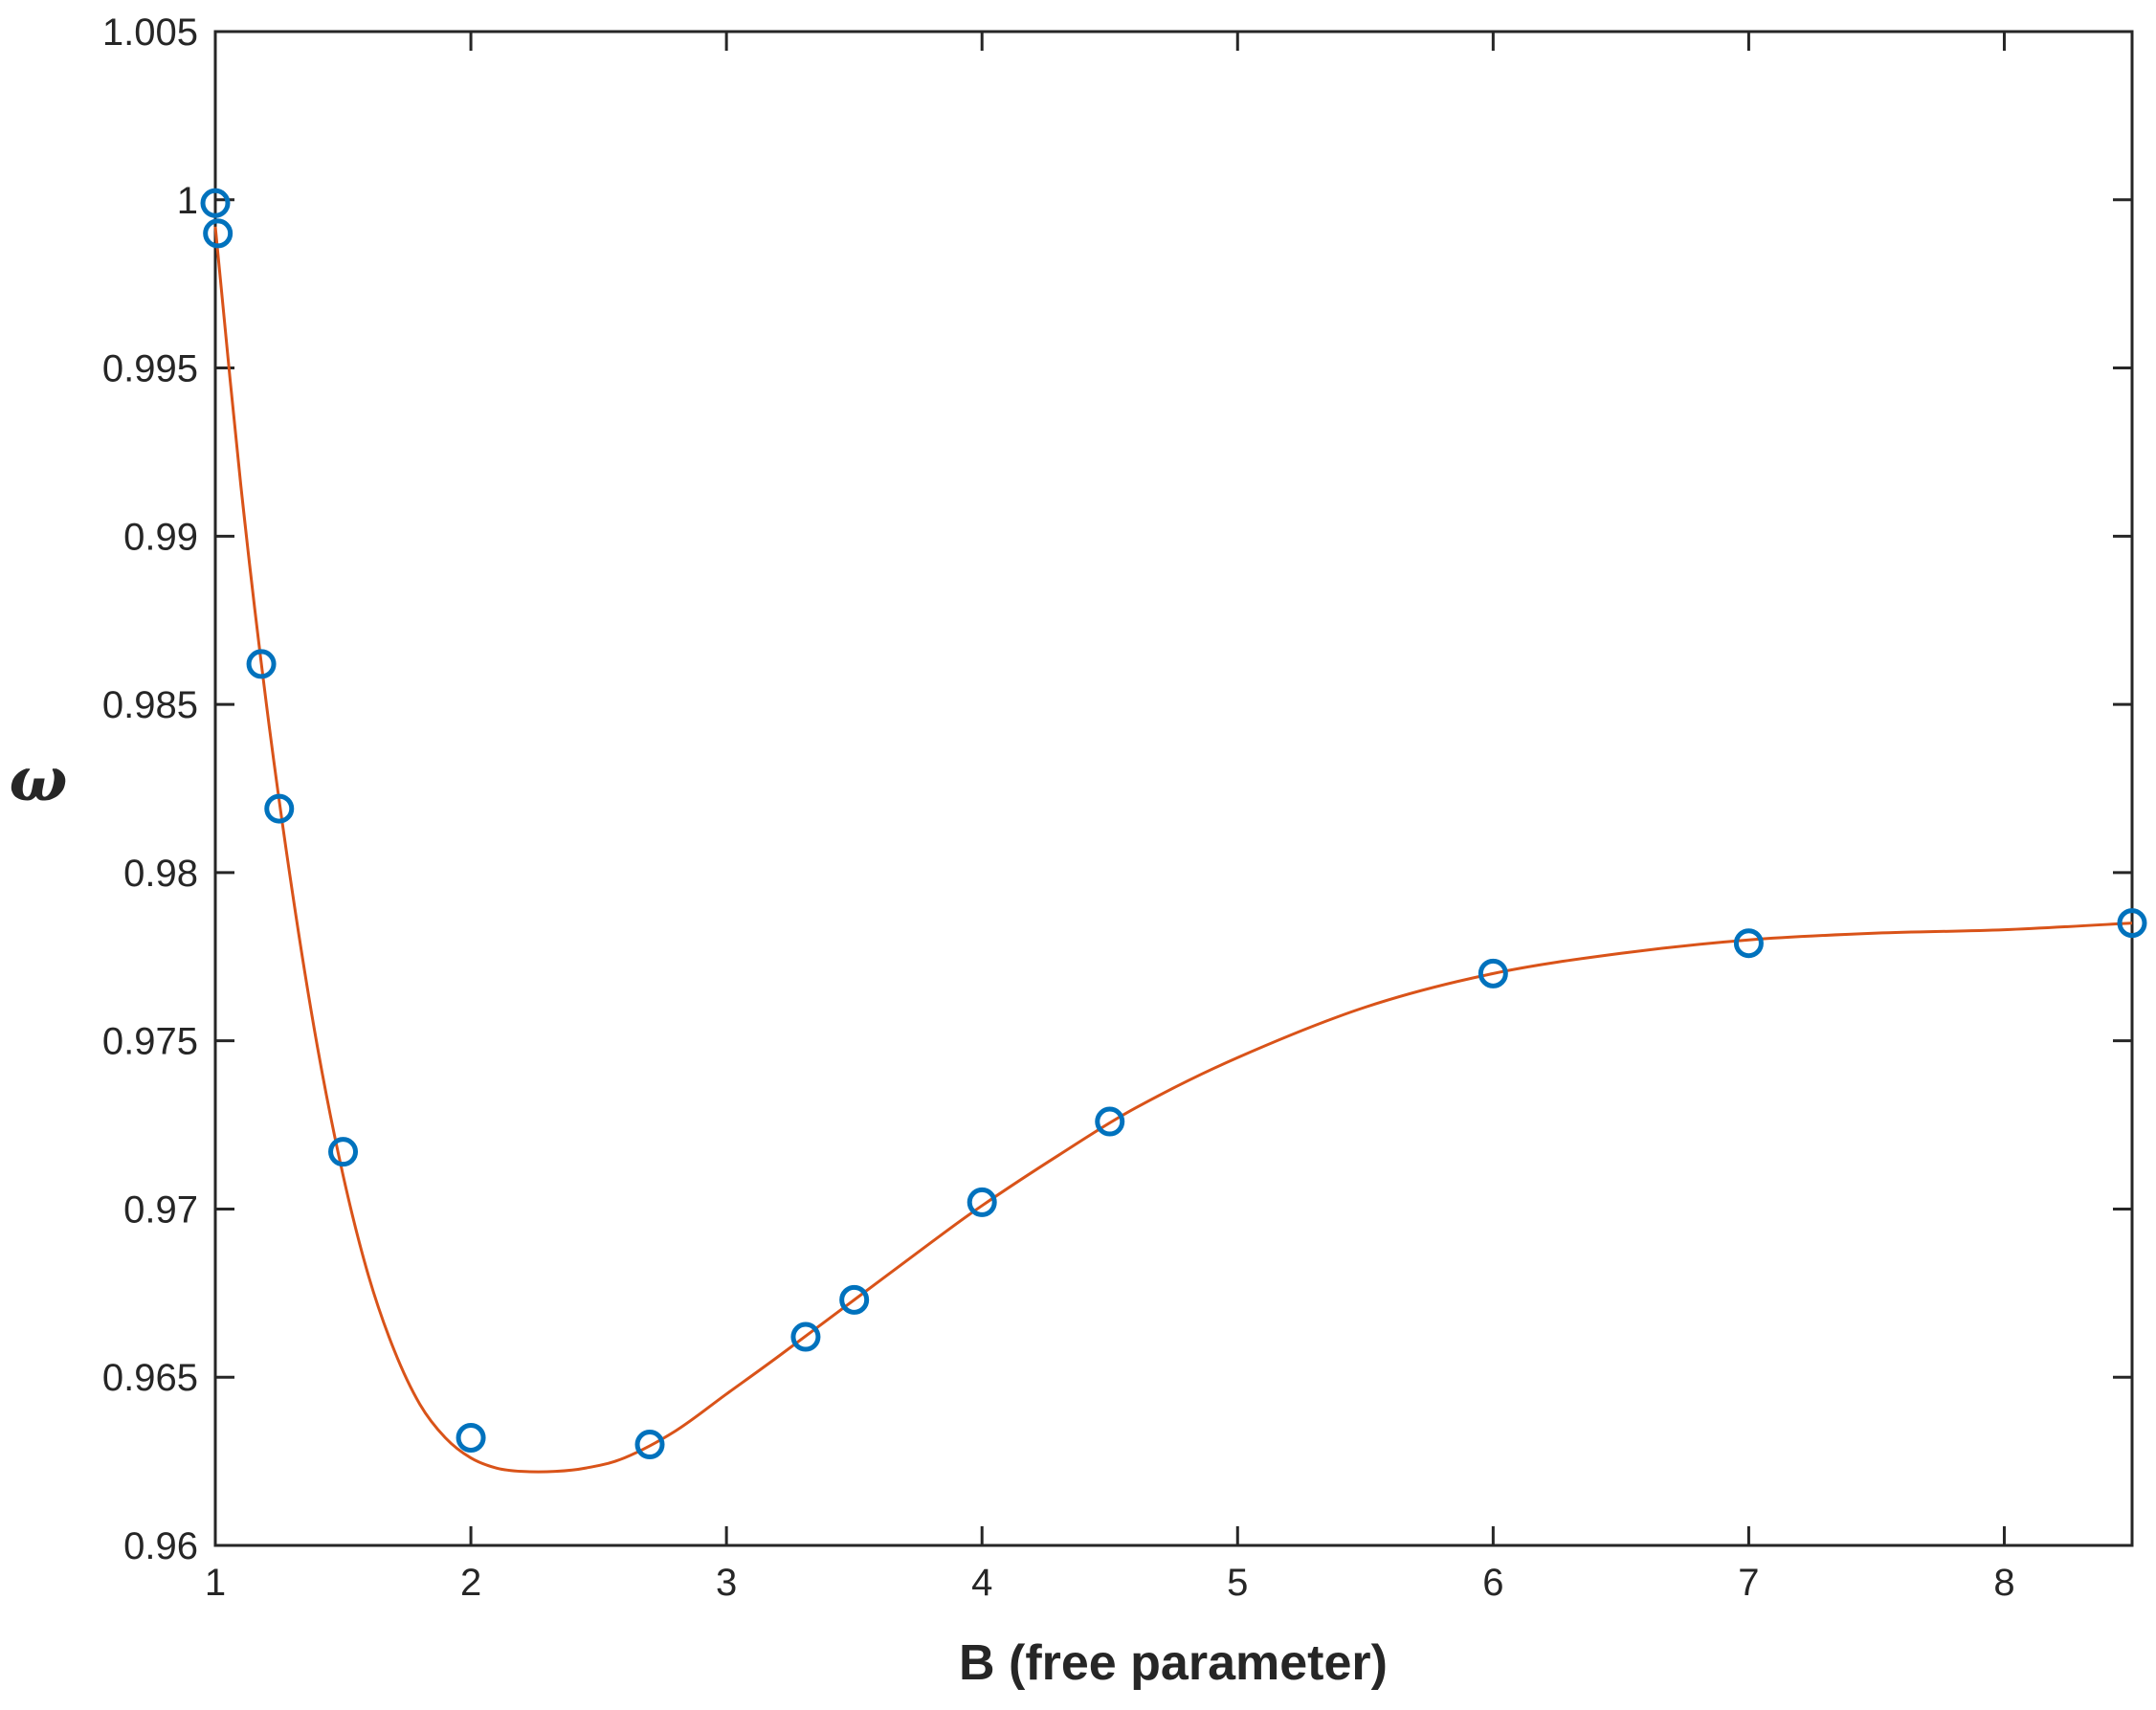  I want to click on x-tick-label: 7, so click(1748, 1583).